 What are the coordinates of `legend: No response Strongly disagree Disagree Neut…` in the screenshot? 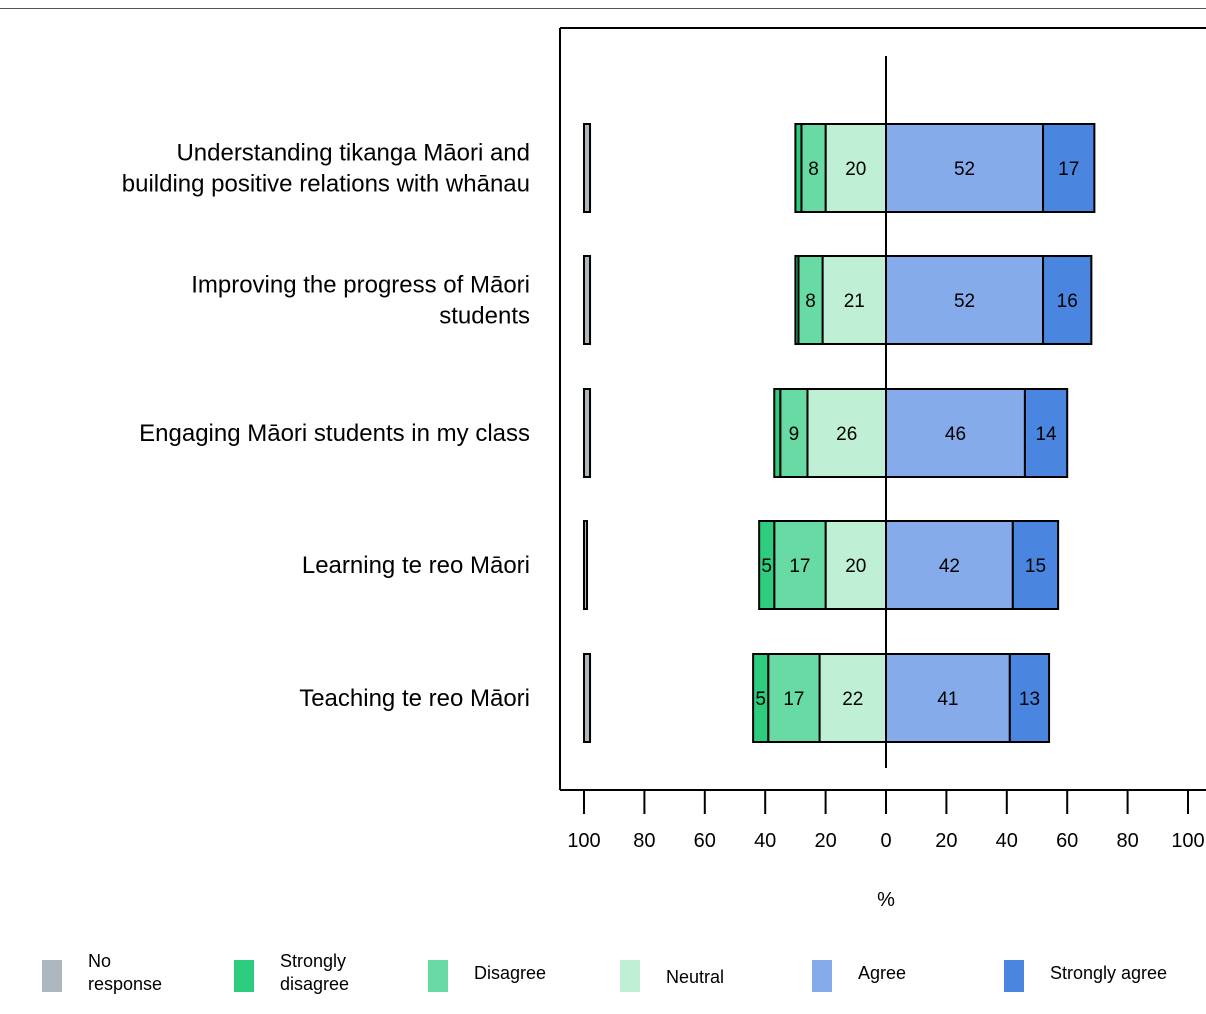 It's located at (603, 982).